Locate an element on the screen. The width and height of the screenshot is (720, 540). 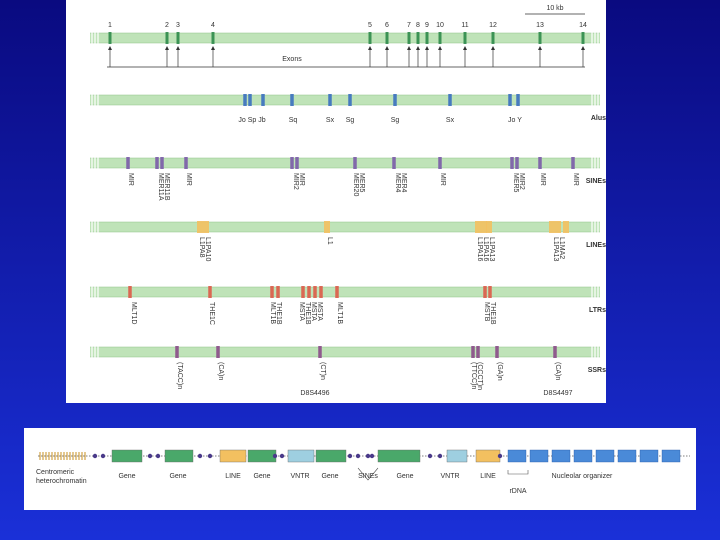
exon-number: 6 is located at coordinates (387, 25).